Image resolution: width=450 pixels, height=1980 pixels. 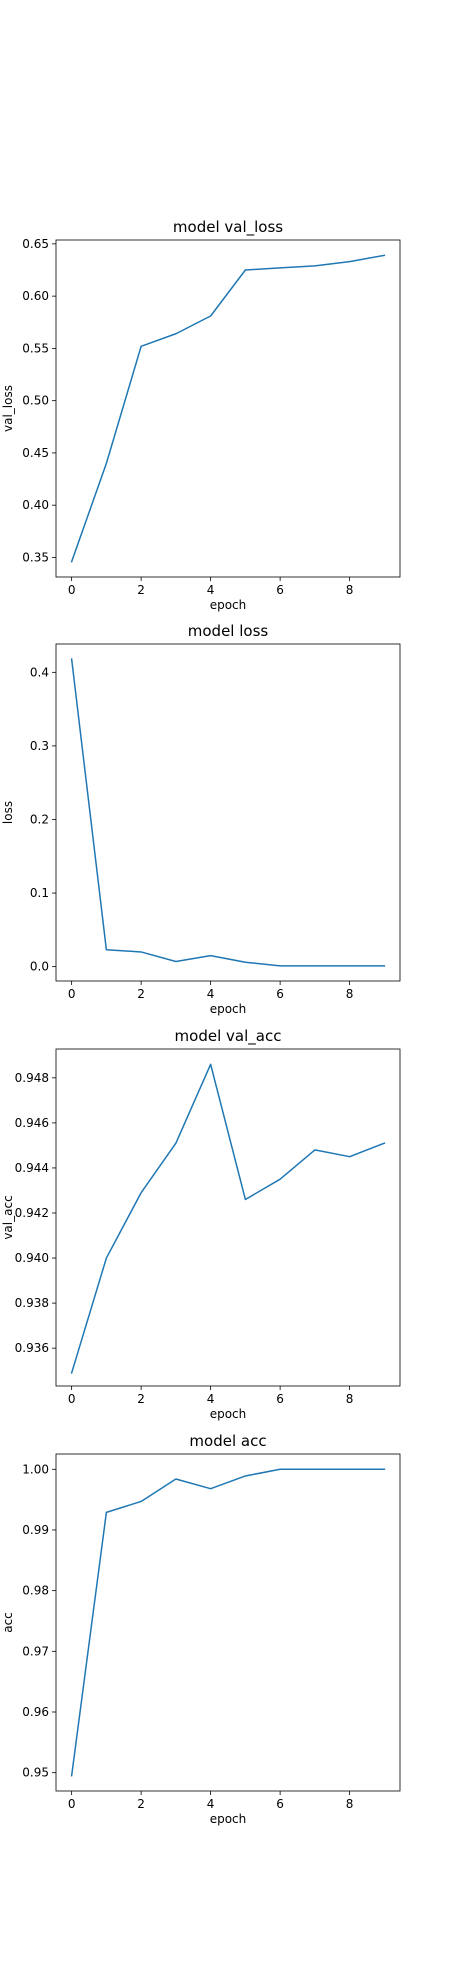 I want to click on y-tick-label: 0.55, so click(x=35, y=348).